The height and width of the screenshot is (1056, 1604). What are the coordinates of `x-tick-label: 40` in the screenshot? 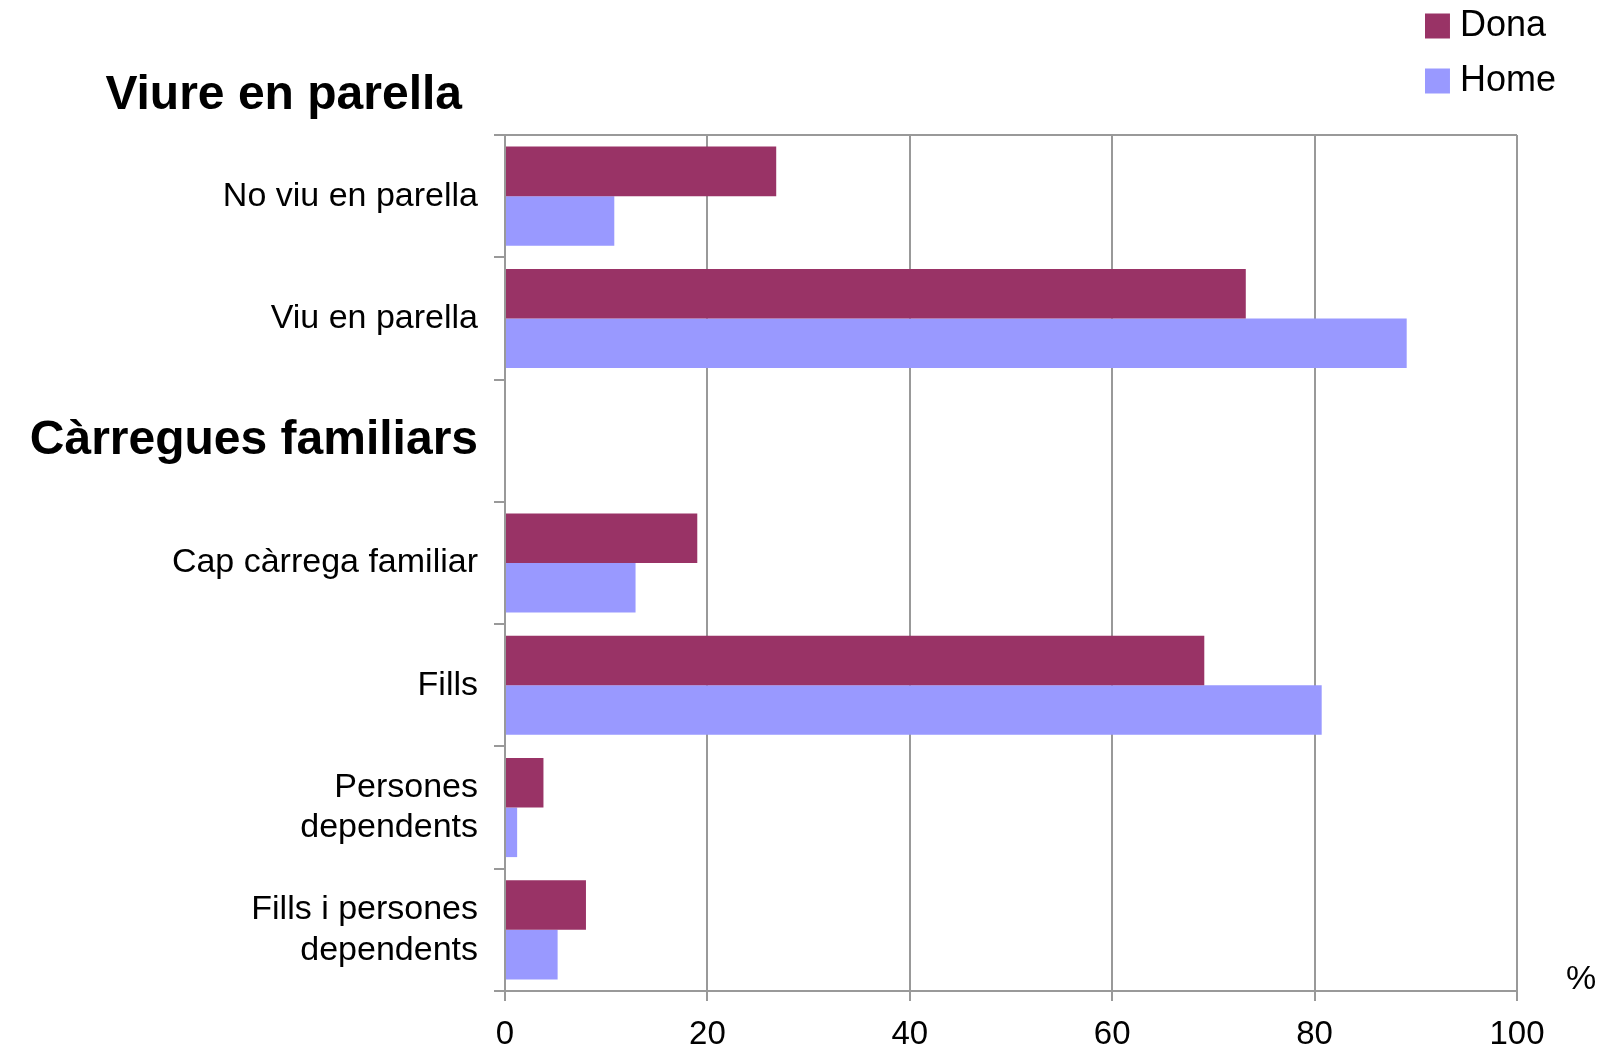 It's located at (910, 1032).